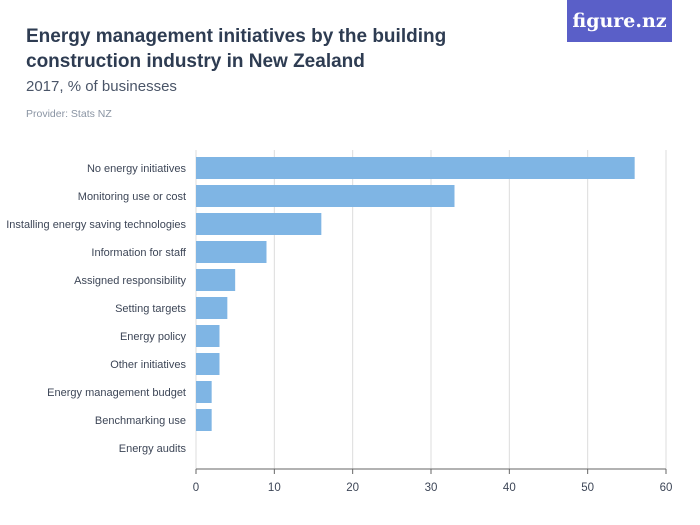  What do you see at coordinates (431, 488) in the screenshot?
I see `x-tick-label: 30` at bounding box center [431, 488].